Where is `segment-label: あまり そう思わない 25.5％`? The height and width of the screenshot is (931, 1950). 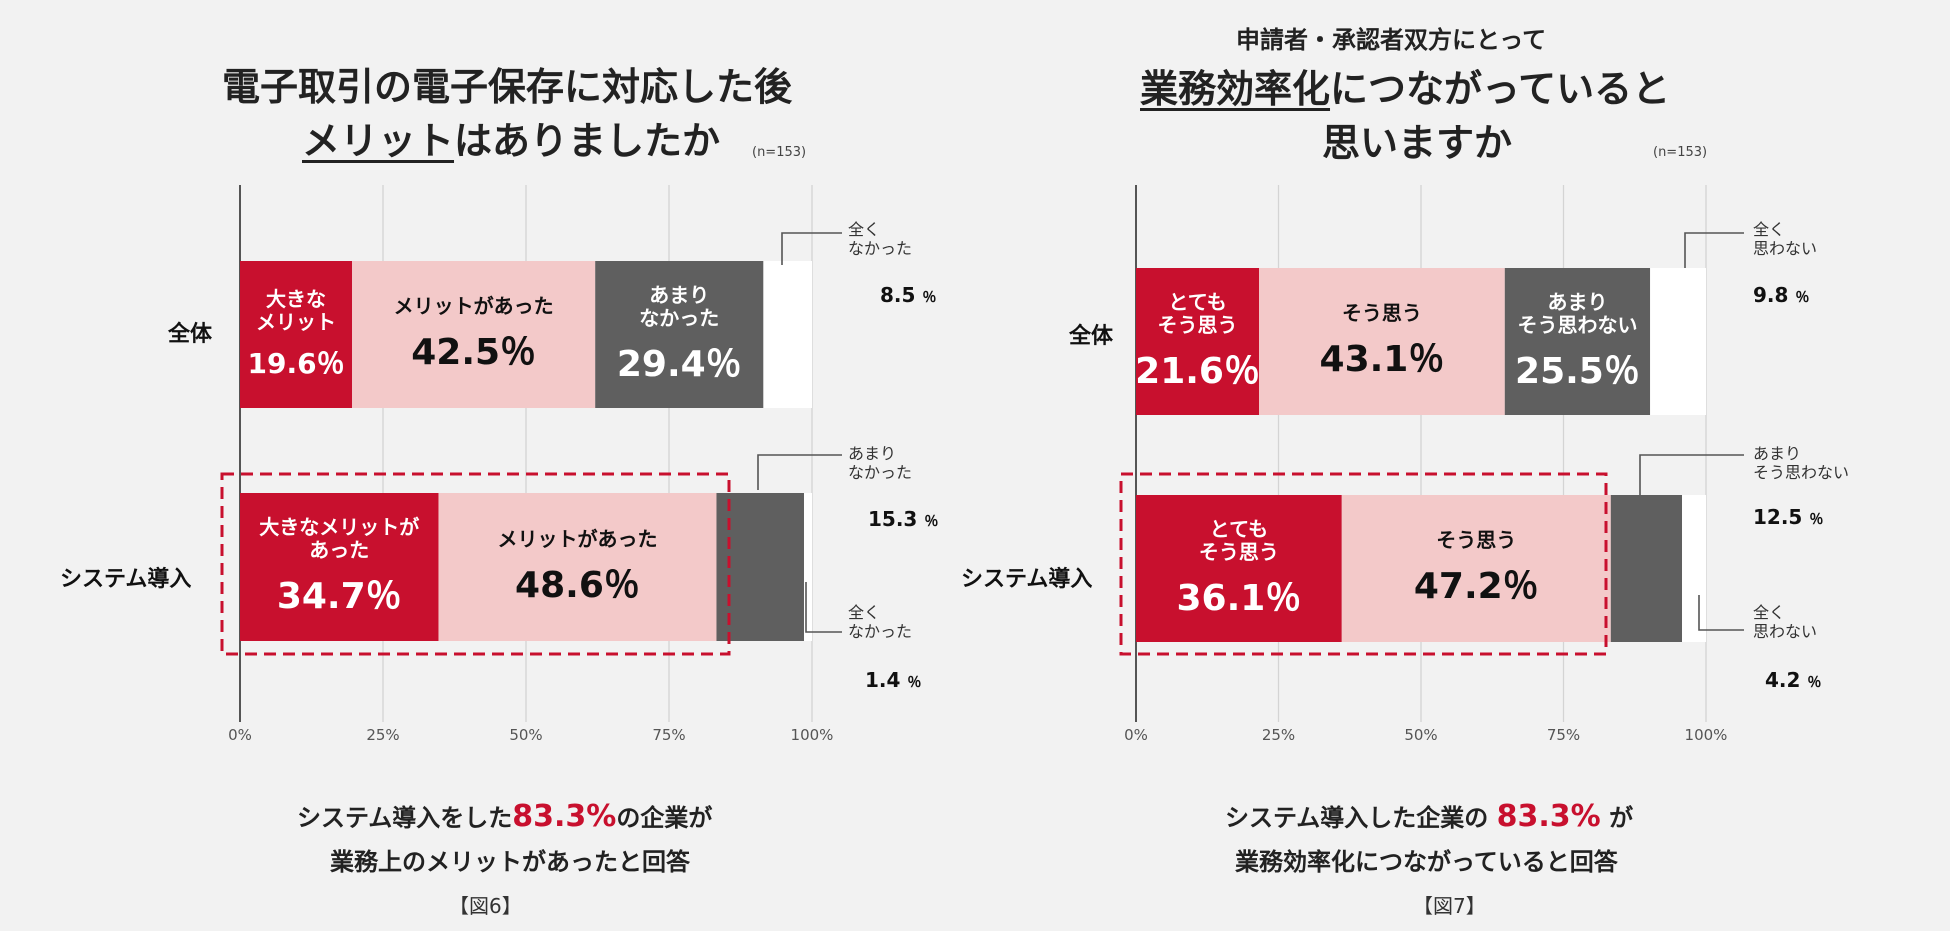
segment-label: あまり そう思わない 25.5％ is located at coordinates (1577, 341).